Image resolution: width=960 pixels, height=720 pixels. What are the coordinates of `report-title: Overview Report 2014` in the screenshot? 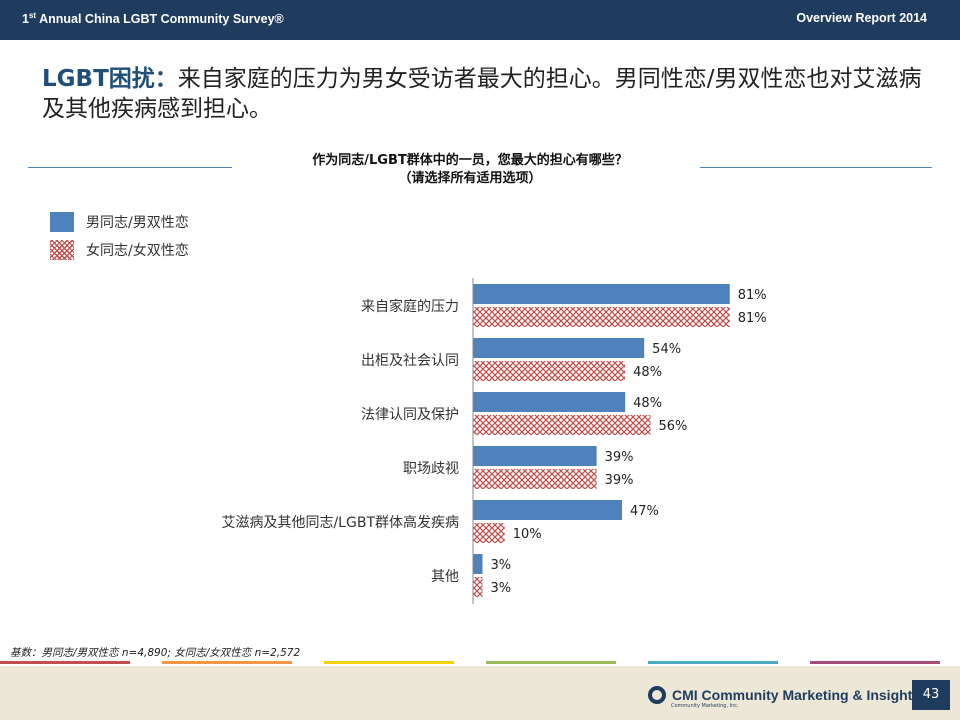 It's located at (861, 18).